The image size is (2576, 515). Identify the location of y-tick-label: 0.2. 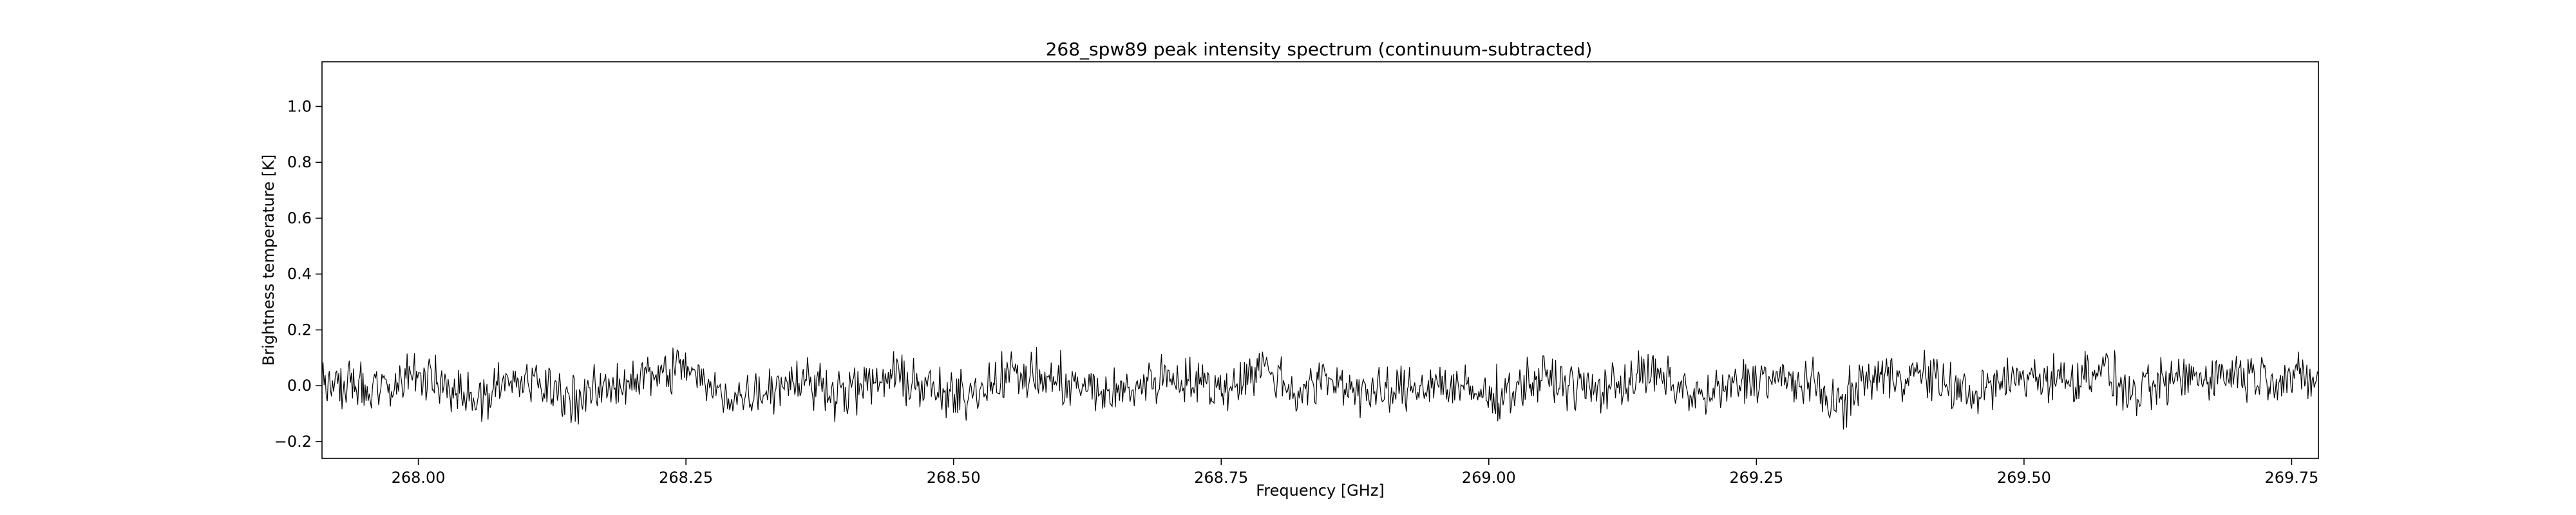
(299, 330).